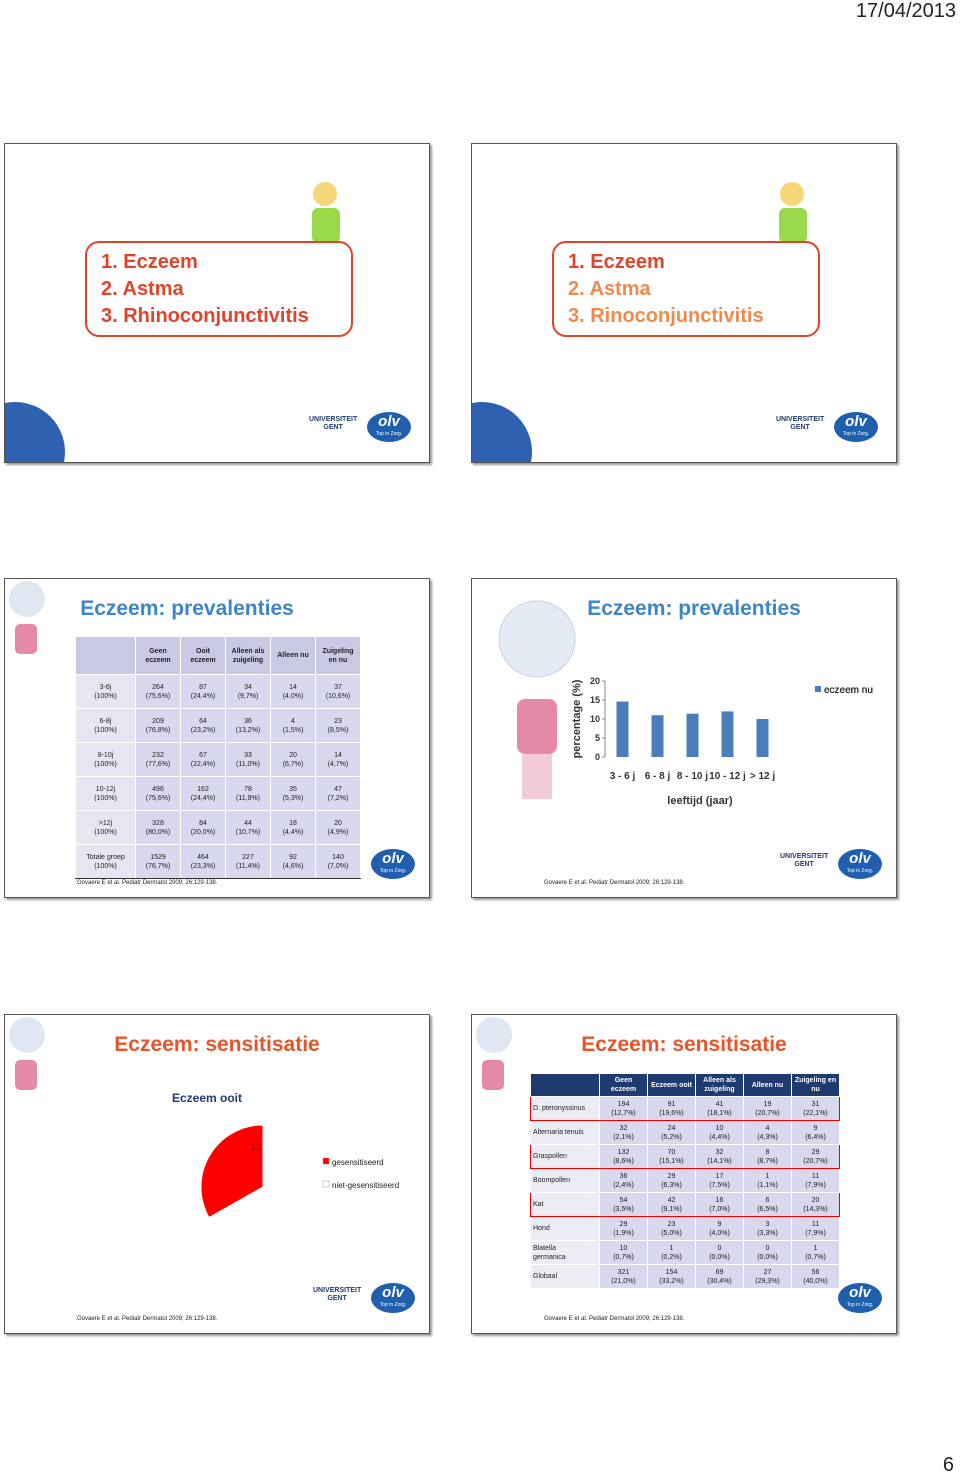 The image size is (960, 1479). What do you see at coordinates (623, 1276) in the screenshot?
I see `table-cell: 321 (21,0%)` at bounding box center [623, 1276].